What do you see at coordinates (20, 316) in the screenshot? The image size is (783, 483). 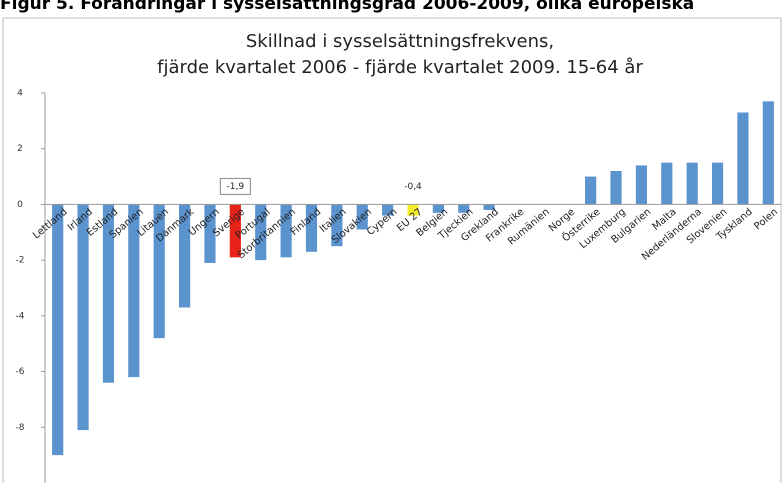 I see `y-tick-label: -4` at bounding box center [20, 316].